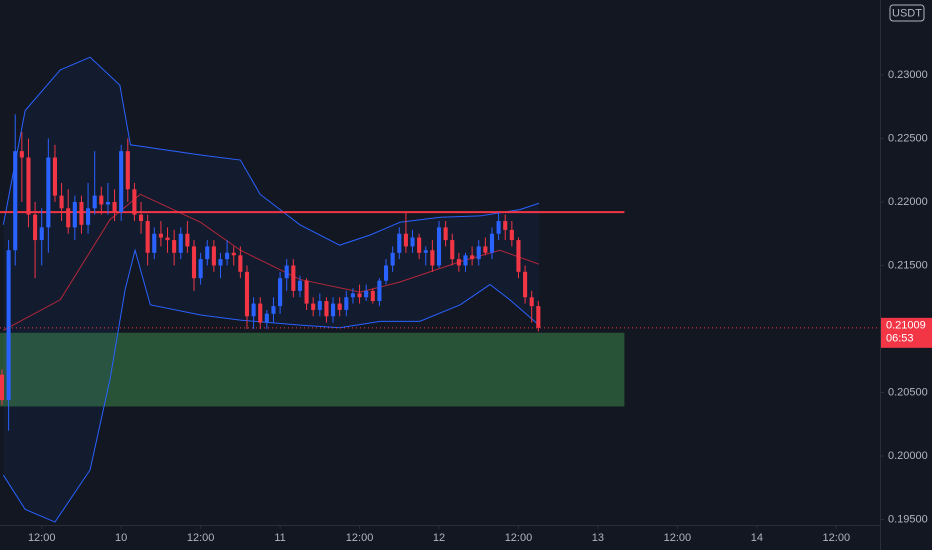 Image resolution: width=932 pixels, height=550 pixels. What do you see at coordinates (121, 538) in the screenshot?
I see `x-tick-label: 10` at bounding box center [121, 538].